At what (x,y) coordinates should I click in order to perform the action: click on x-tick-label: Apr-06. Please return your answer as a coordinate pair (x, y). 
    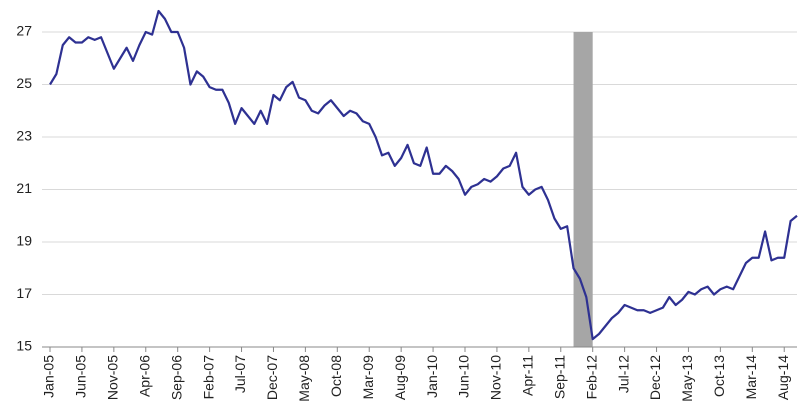
    Looking at the image, I should click on (144, 376).